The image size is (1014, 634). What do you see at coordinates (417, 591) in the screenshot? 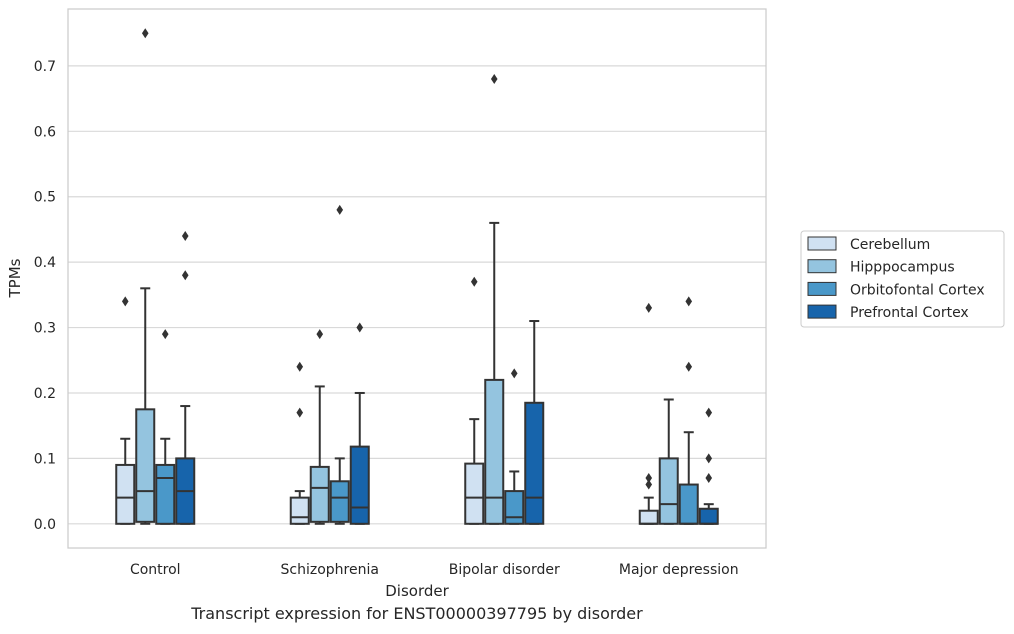
I see `x-axis-label: Disorder` at bounding box center [417, 591].